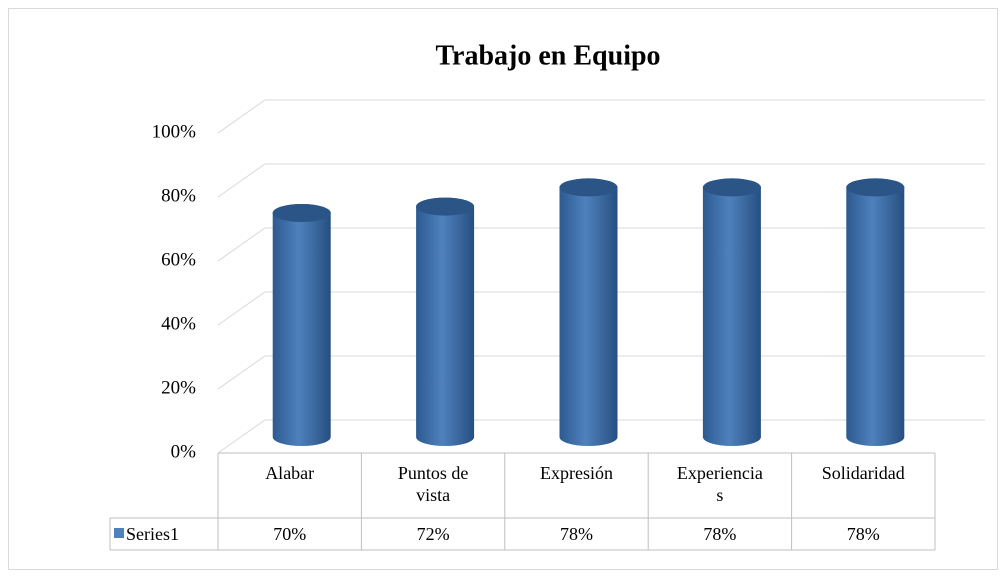  I want to click on chart-title: Trabajo en Equipo, so click(547, 55).